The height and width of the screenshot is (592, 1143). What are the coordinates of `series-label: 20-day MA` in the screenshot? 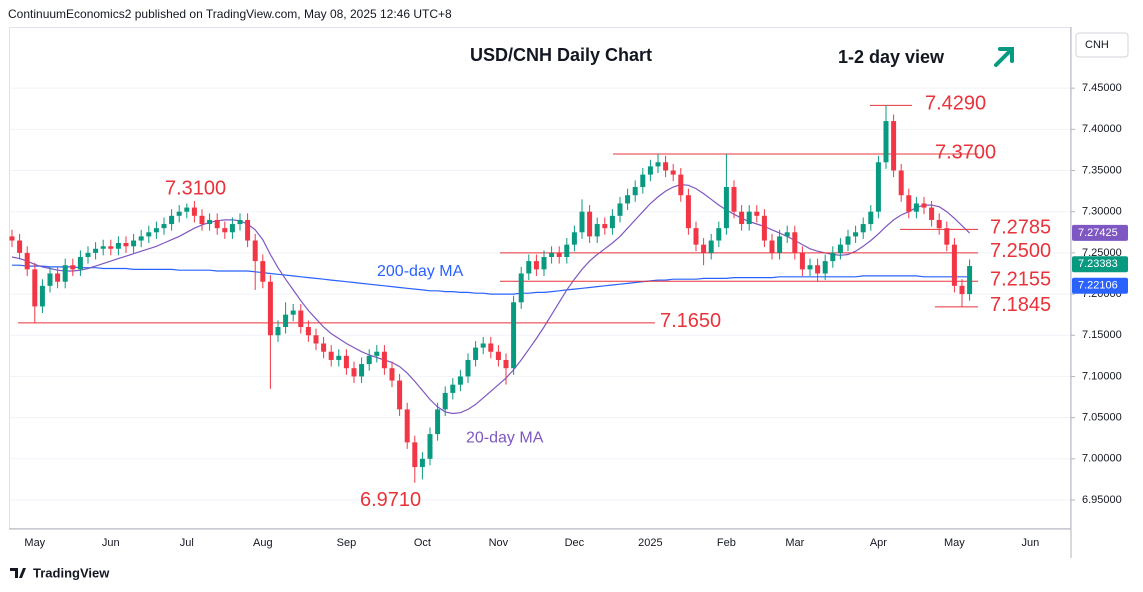 It's located at (505, 438).